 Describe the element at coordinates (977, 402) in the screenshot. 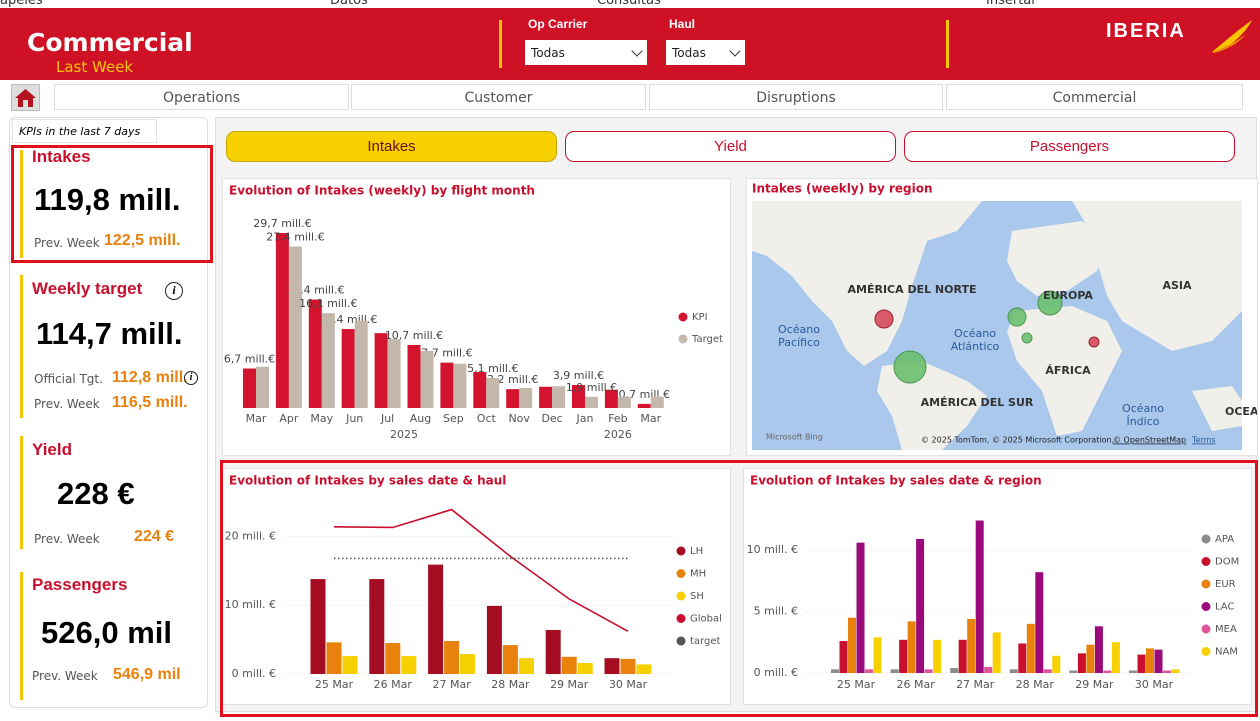

I see `map-label: AMÉRICA DEL SUR` at that location.